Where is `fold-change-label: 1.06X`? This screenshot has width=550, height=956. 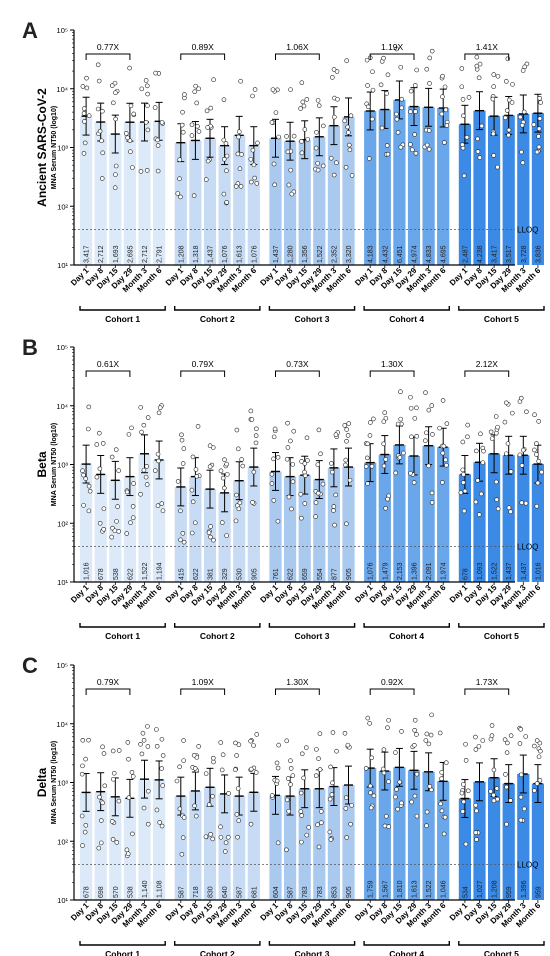 fold-change-label: 1.06X is located at coordinates (297, 47).